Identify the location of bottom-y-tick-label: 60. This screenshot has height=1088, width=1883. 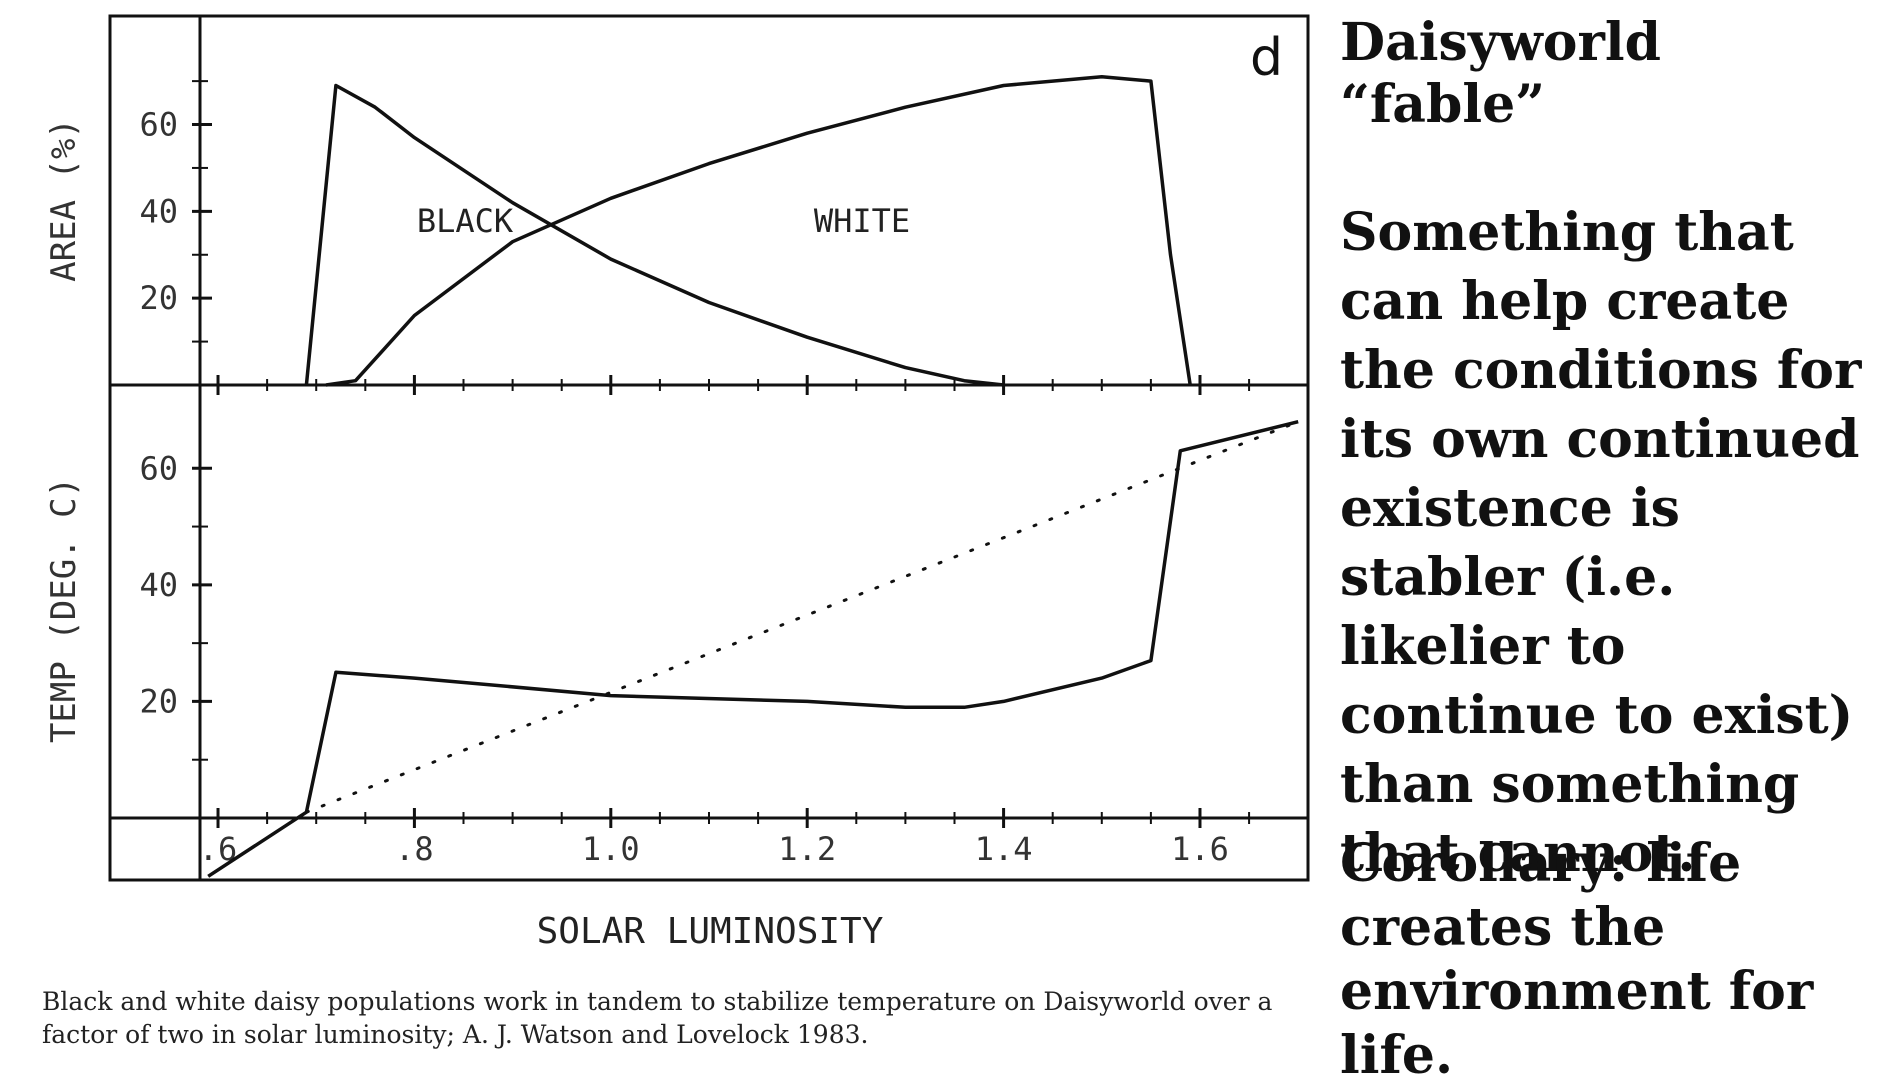
(158, 468).